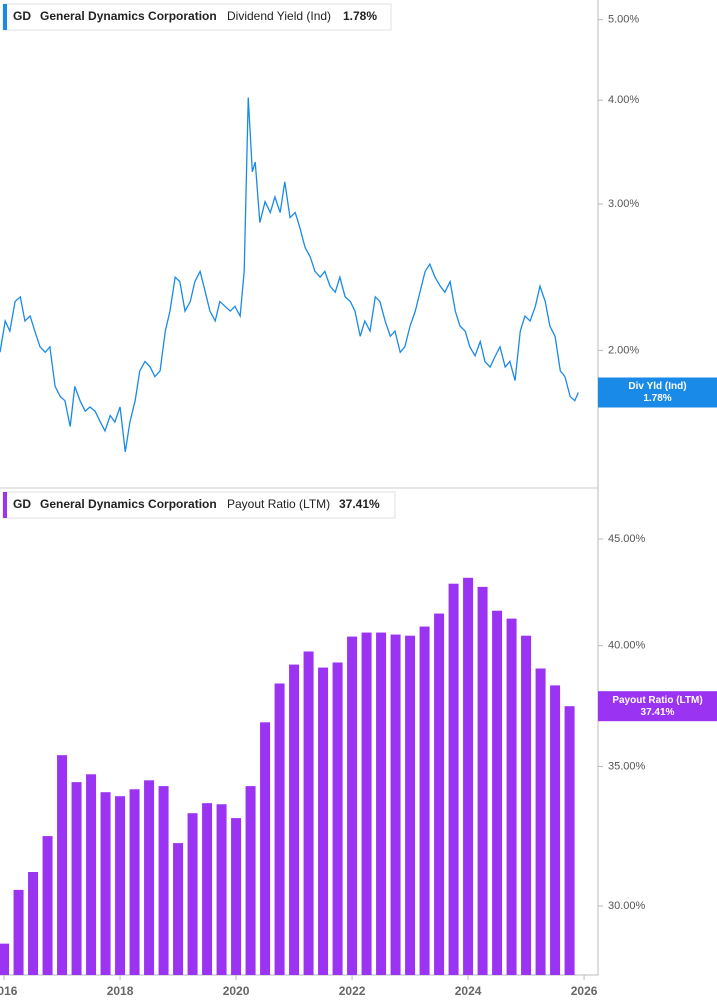 The image size is (717, 1005). What do you see at coordinates (658, 712) in the screenshot?
I see `value-tag-value: 37.41%` at bounding box center [658, 712].